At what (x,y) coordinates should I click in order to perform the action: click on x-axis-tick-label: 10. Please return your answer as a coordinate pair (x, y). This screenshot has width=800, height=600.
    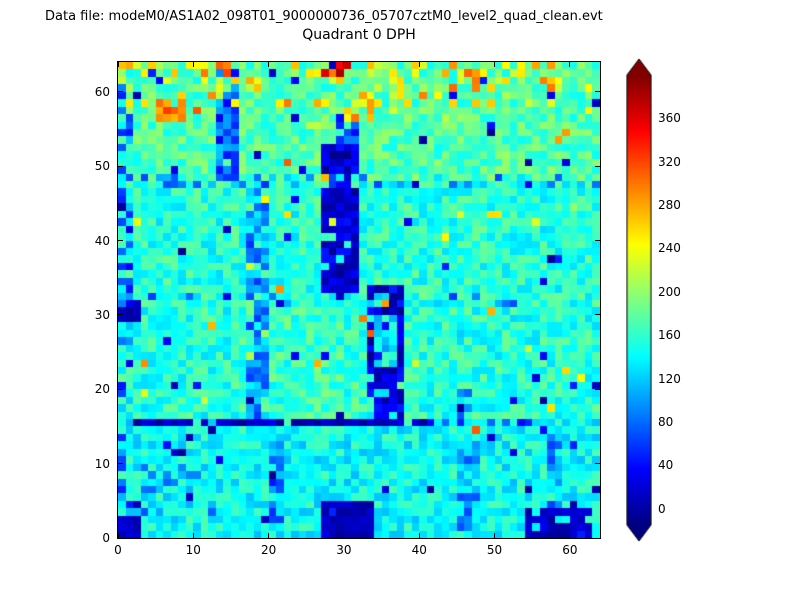
    Looking at the image, I should click on (193, 550).